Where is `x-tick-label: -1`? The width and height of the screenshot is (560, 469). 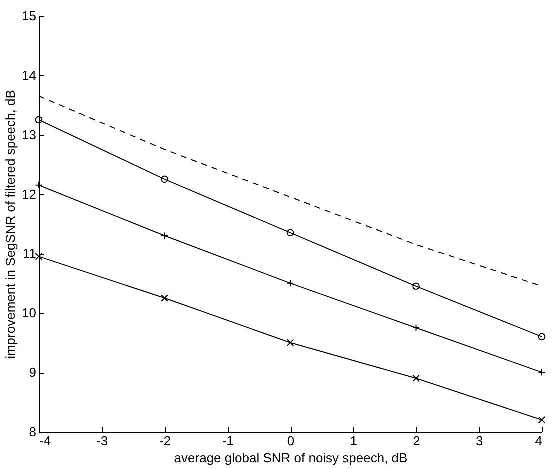 x-tick-label: -1 is located at coordinates (228, 441).